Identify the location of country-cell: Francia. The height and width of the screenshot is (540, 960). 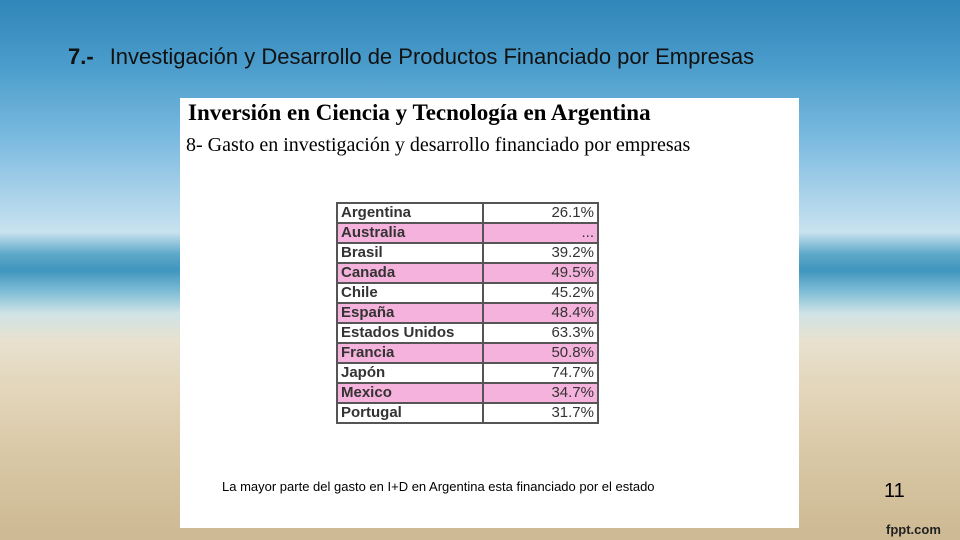
(410, 353).